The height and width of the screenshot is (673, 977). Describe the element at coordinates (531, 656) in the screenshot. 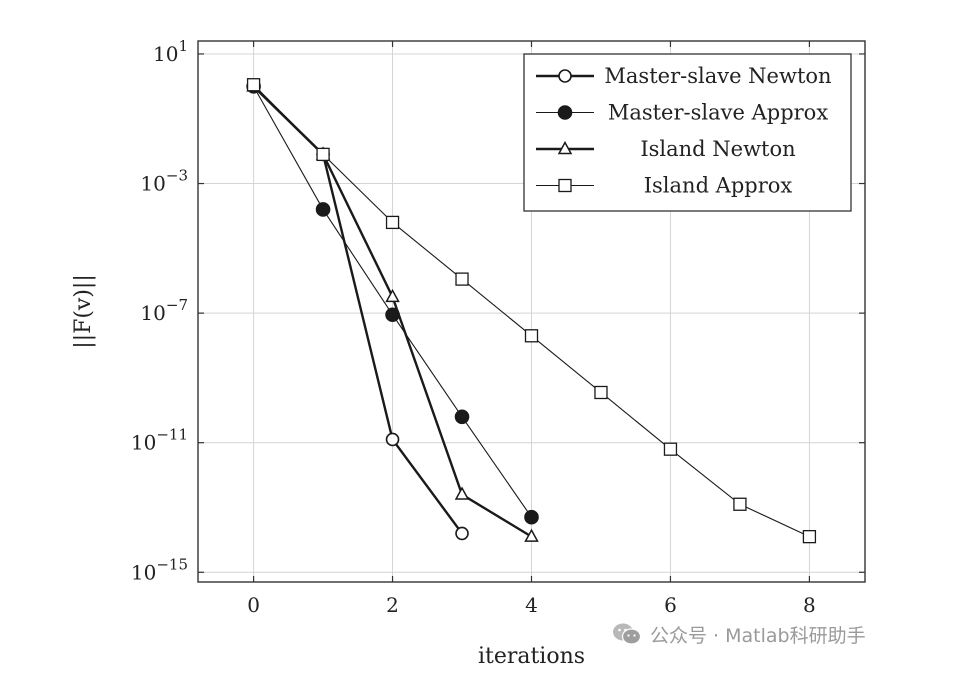

I see `x-axis-label: iterations` at that location.